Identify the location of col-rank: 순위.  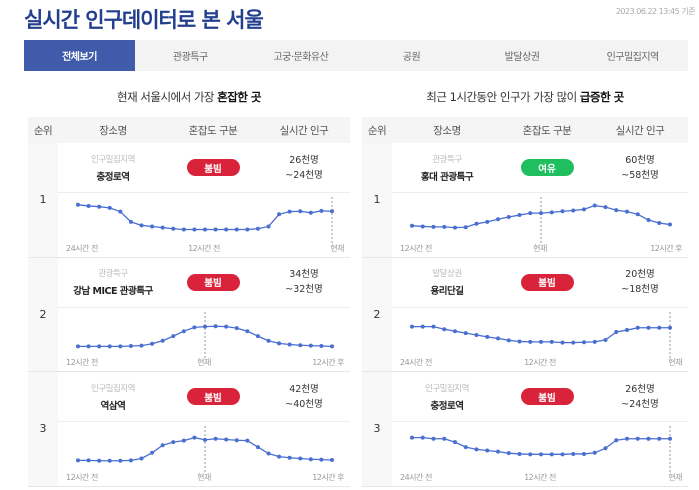
(43, 130).